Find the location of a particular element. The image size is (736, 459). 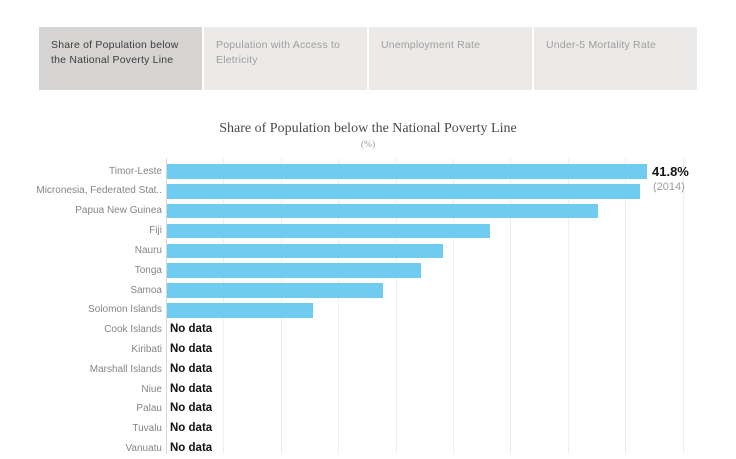

tab-label: Unemployment Rate is located at coordinates (431, 45).